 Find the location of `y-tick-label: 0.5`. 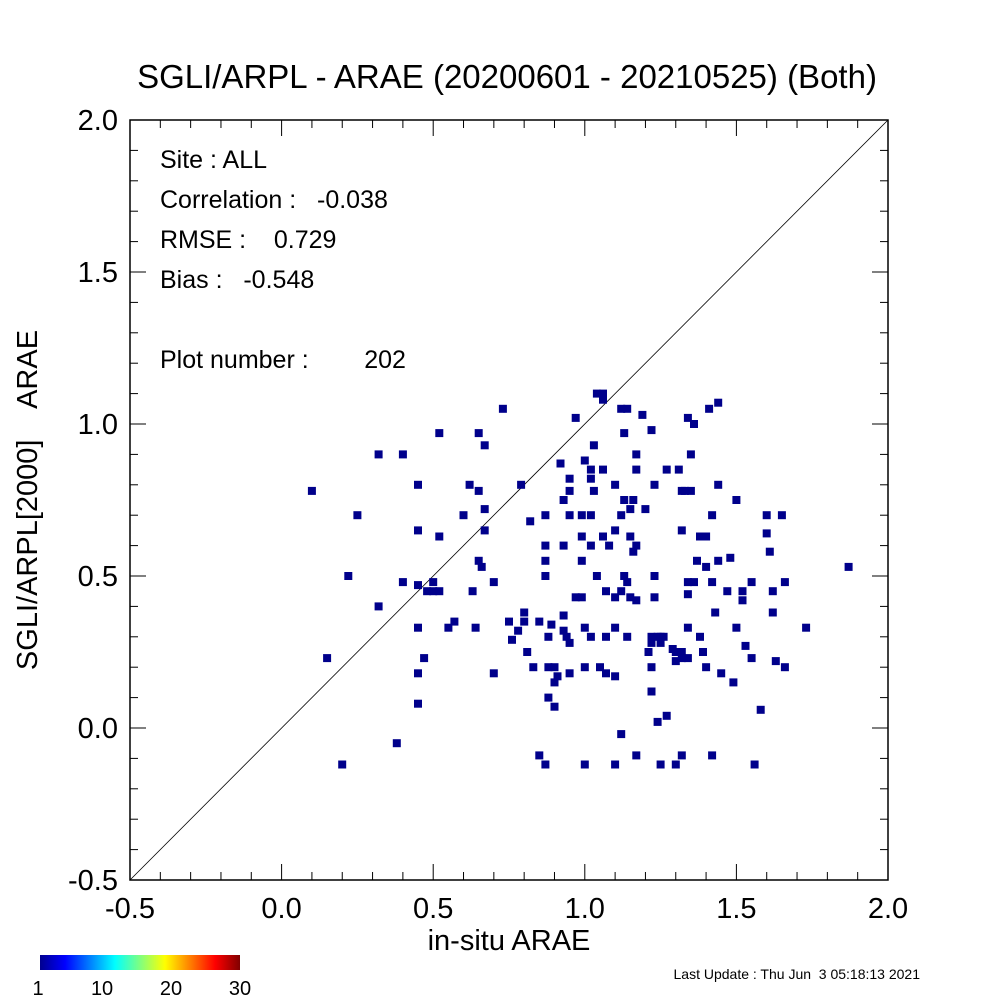

y-tick-label: 0.5 is located at coordinates (98, 577).